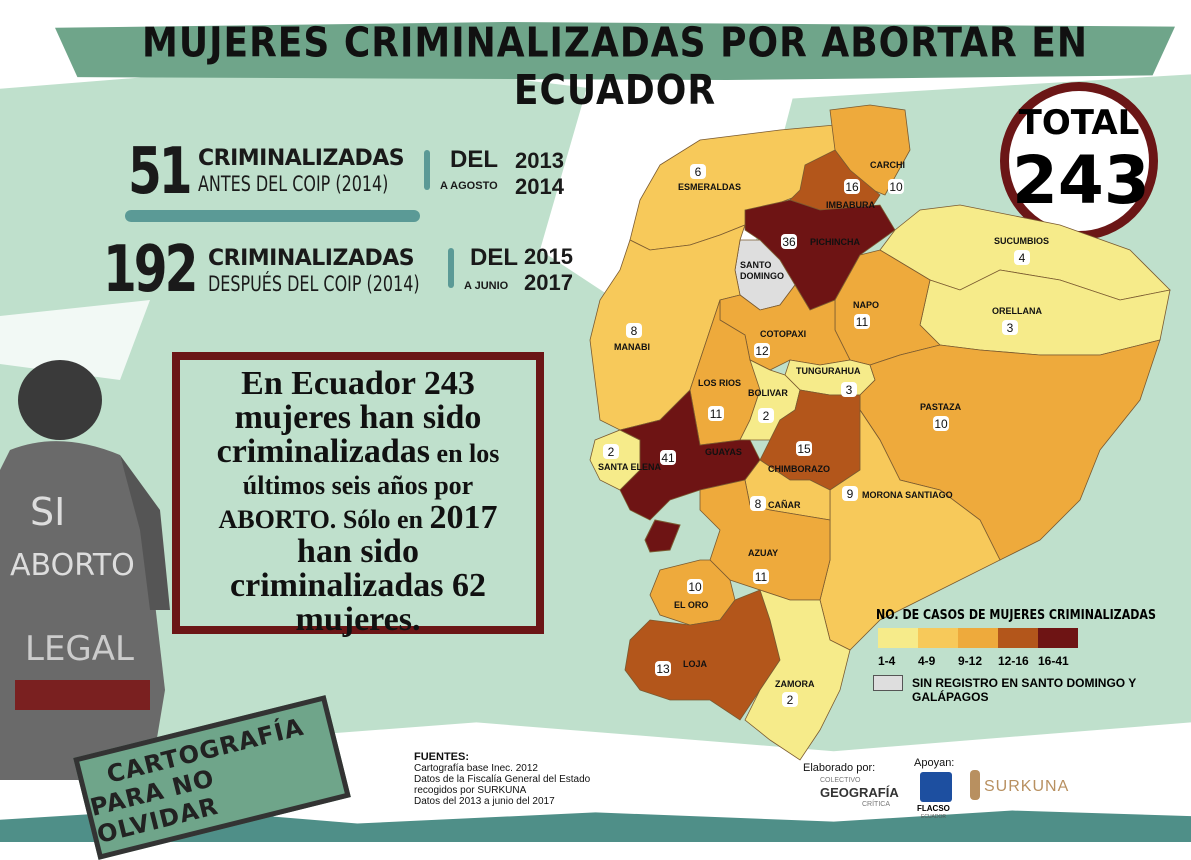 Image resolution: width=1191 pixels, height=860 pixels. Describe the element at coordinates (358, 551) in the screenshot. I see `quote-part: han sido` at that location.